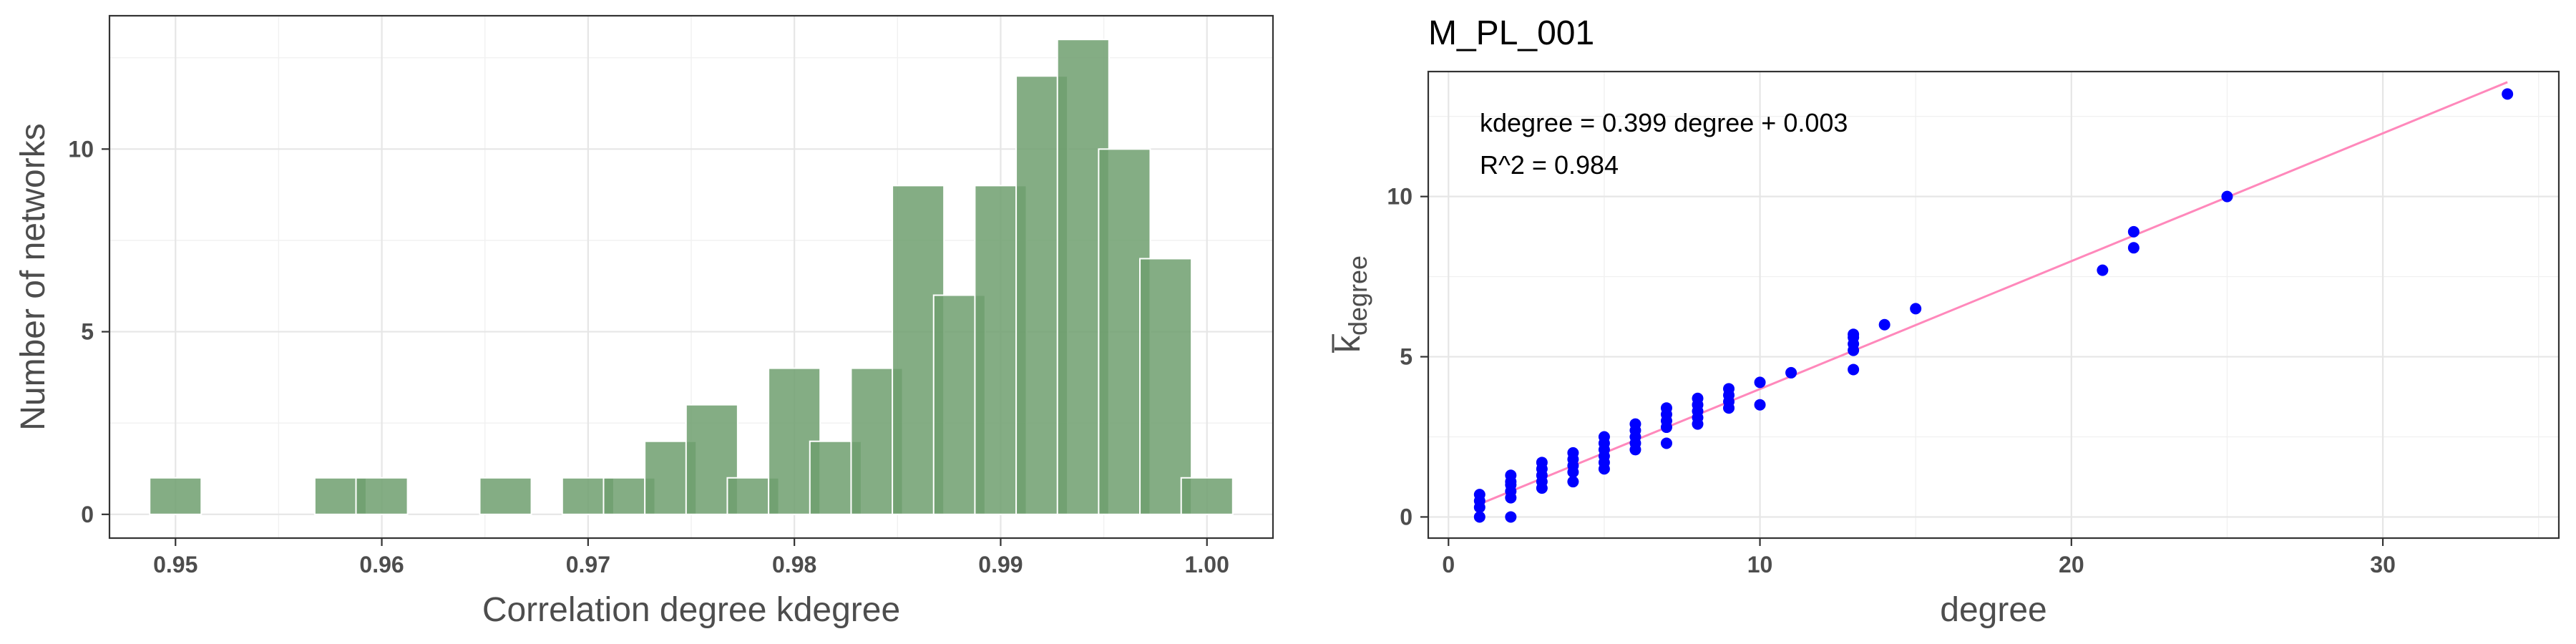  What do you see at coordinates (1000, 564) in the screenshot?
I see `x-tick-label: 0.99` at bounding box center [1000, 564].